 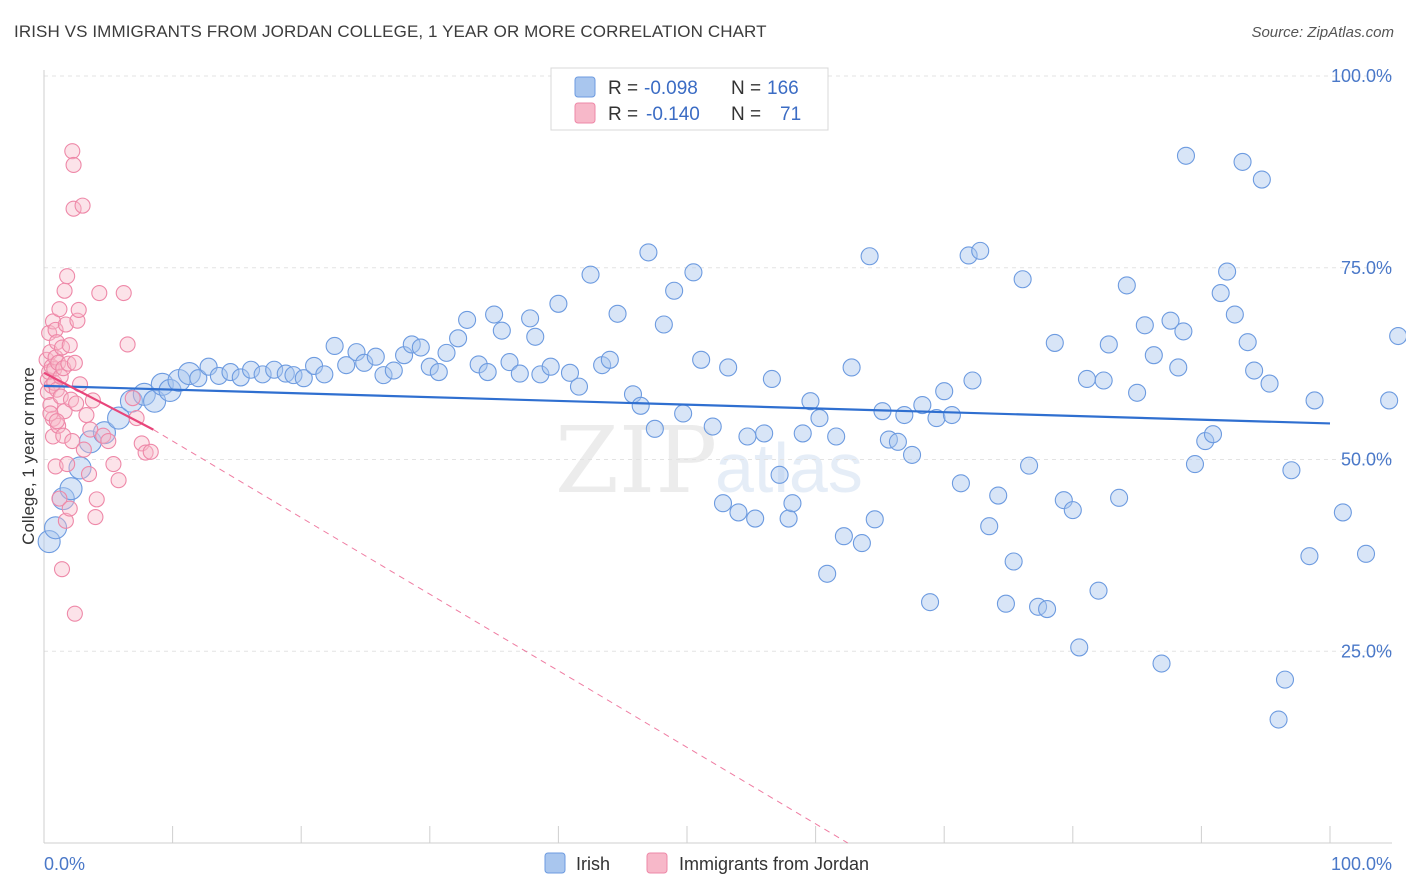 I want to click on y-axis-label: College, 1 year or more, so click(x=28, y=456).